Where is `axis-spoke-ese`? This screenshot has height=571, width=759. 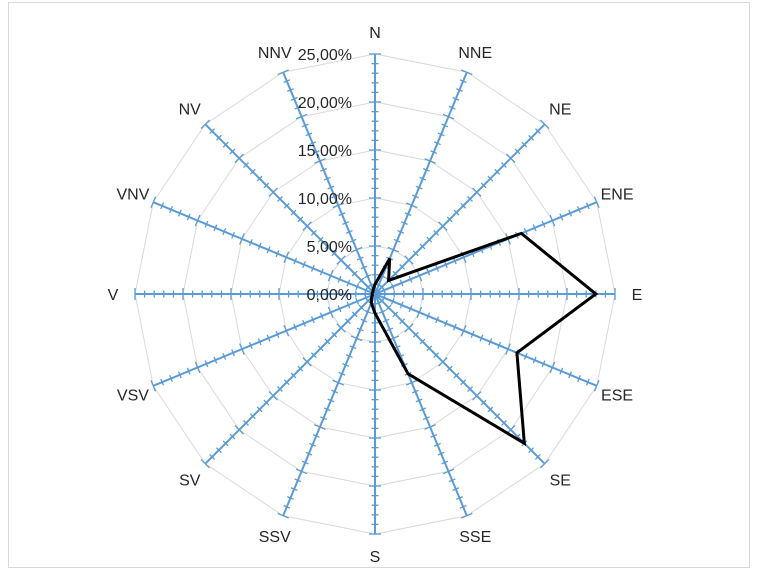
axis-spoke-ese is located at coordinates (486, 340).